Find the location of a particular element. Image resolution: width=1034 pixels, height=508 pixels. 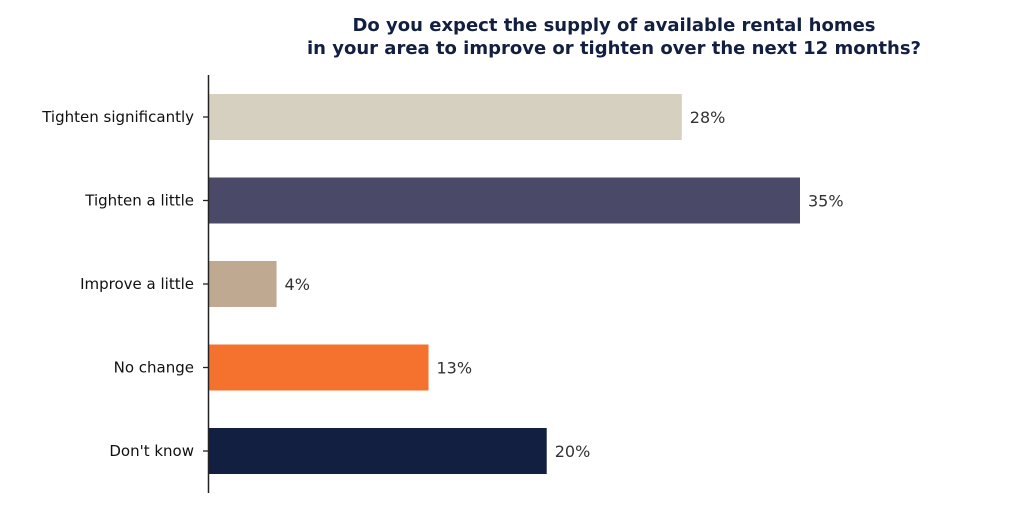

data-label: 13% is located at coordinates (455, 368).